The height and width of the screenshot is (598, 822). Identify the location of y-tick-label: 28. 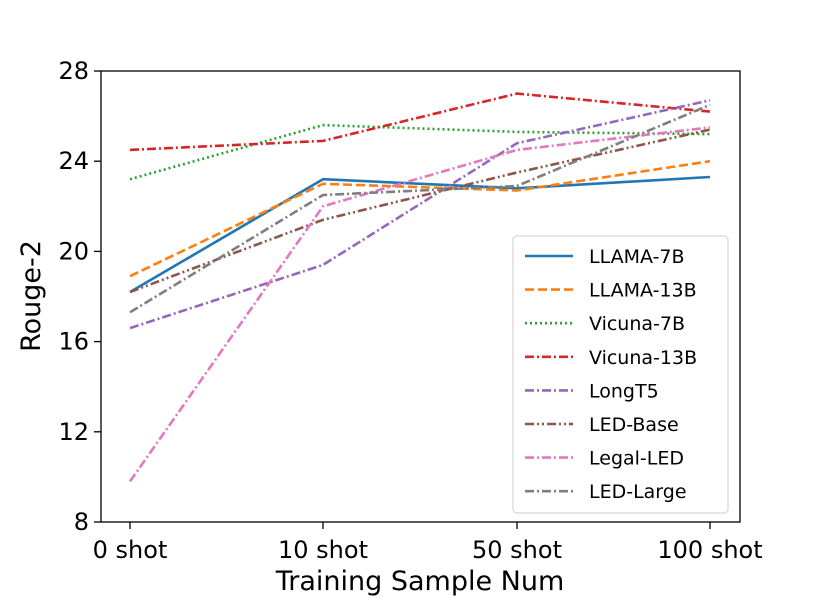
(73, 71).